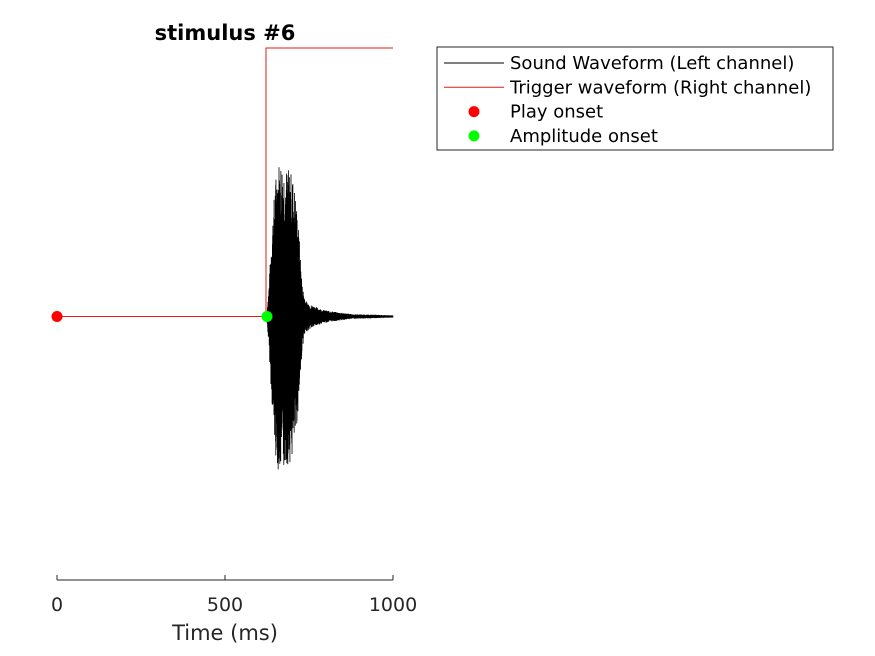 The height and width of the screenshot is (656, 875). I want to click on chart-title: stimulus #6, so click(225, 33).